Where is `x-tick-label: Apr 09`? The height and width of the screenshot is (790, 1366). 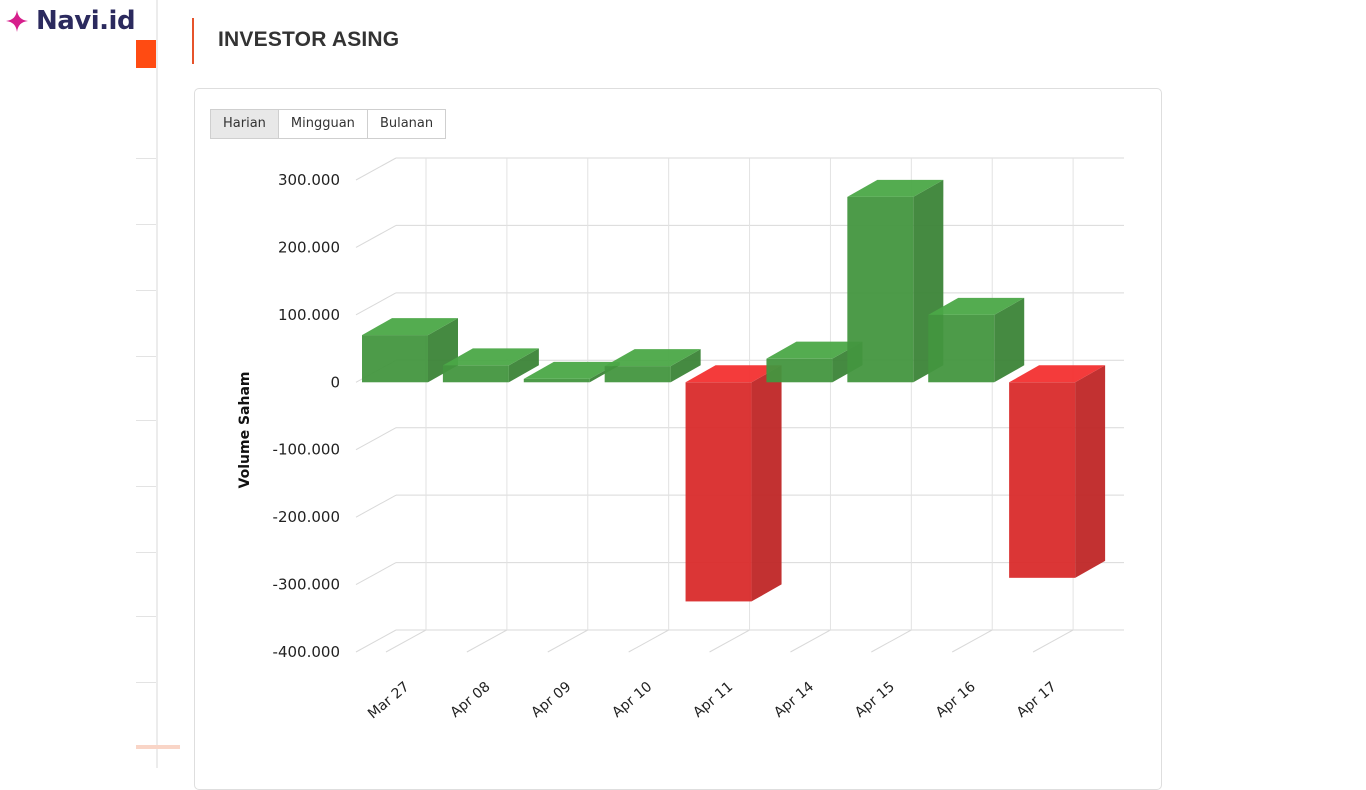
x-tick-label: Apr 09 is located at coordinates (551, 700).